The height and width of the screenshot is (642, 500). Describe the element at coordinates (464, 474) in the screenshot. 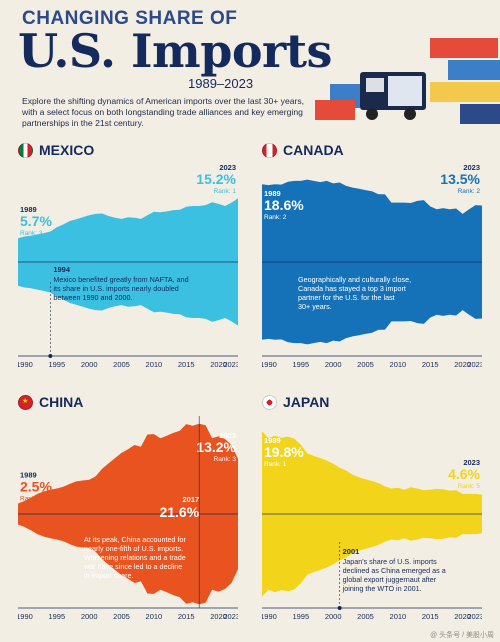

I see `end-value-label: 4.6%` at that location.